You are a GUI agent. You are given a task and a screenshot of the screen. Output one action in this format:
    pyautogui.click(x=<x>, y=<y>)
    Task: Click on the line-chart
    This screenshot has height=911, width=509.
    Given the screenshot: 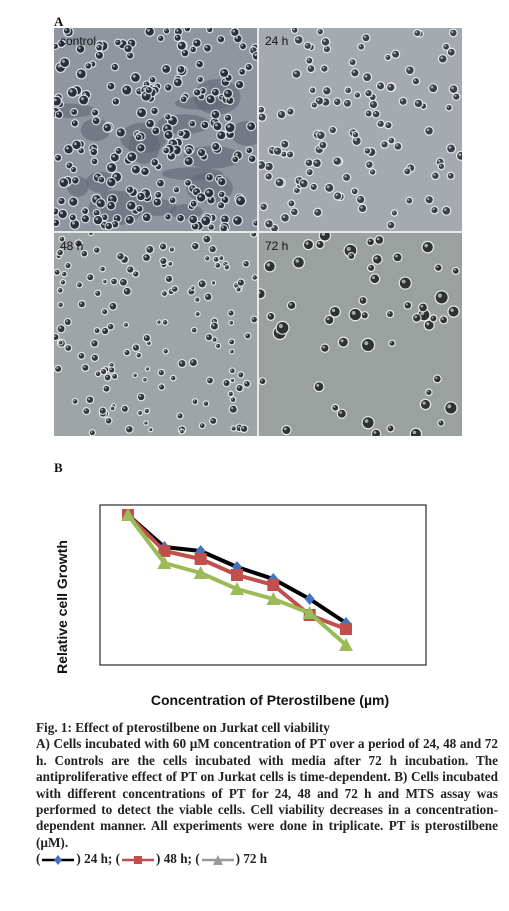 What is the action you would take?
    pyautogui.click(x=263, y=585)
    